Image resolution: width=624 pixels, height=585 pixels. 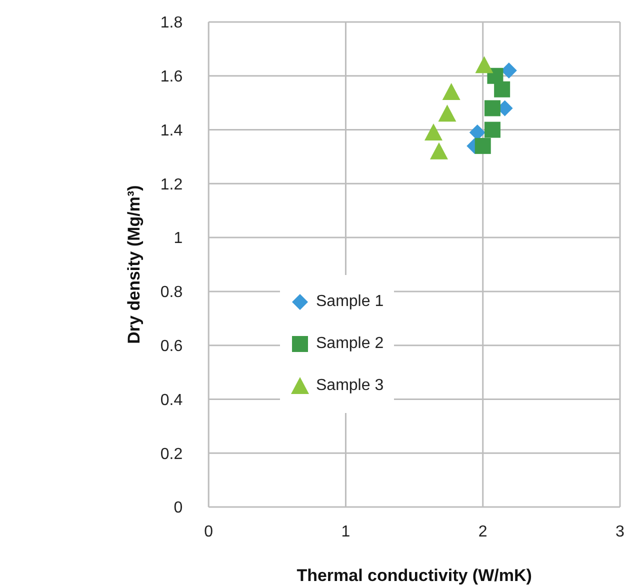 What do you see at coordinates (350, 302) in the screenshot?
I see `legend-label: Sample 1` at bounding box center [350, 302].